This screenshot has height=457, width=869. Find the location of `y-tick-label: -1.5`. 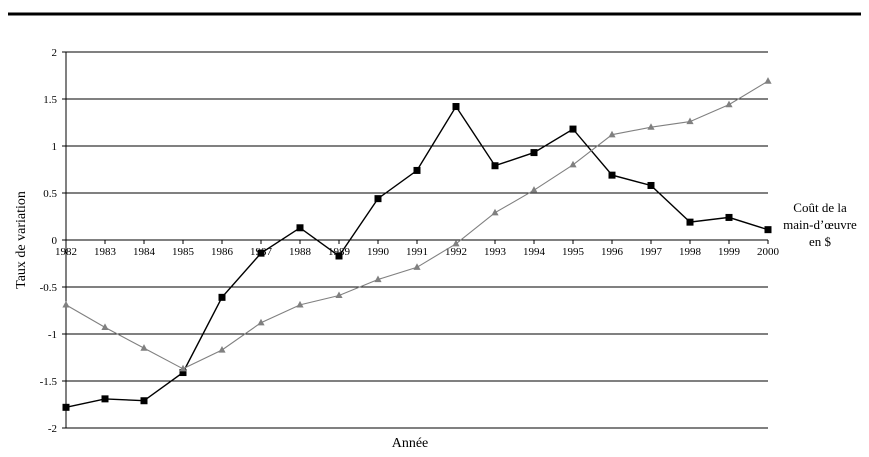

y-tick-label: -1.5 is located at coordinates (49, 382).